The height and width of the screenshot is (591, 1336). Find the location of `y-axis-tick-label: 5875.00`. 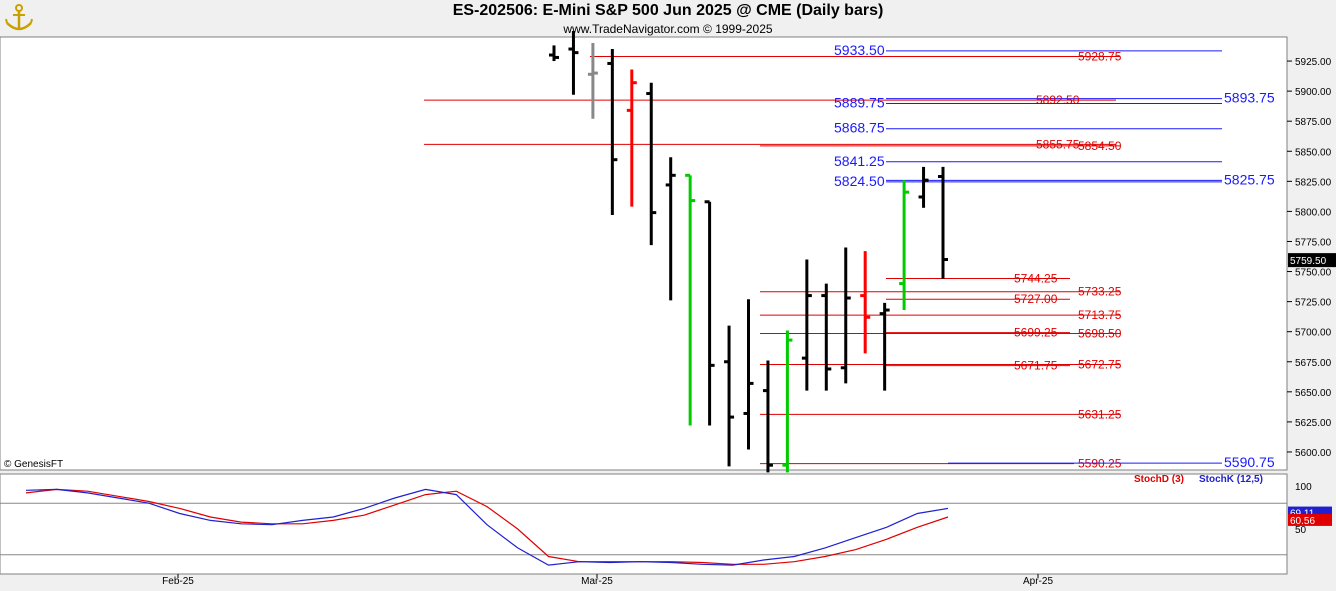

y-axis-tick-label: 5875.00 is located at coordinates (1313, 122).